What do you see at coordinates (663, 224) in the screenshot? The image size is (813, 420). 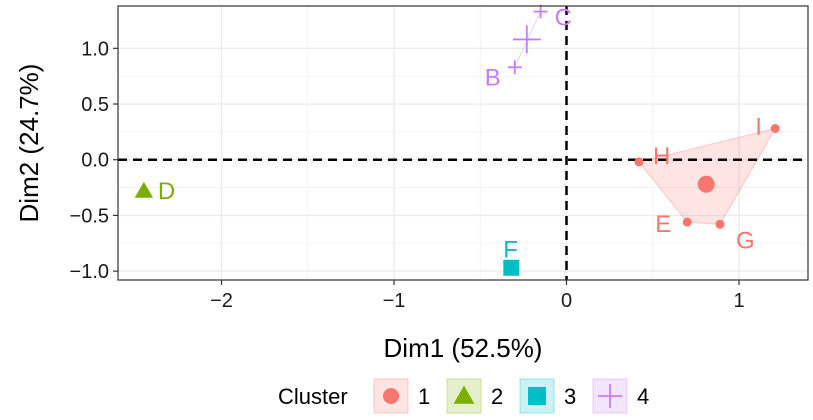 I see `point-label-E: E` at bounding box center [663, 224].